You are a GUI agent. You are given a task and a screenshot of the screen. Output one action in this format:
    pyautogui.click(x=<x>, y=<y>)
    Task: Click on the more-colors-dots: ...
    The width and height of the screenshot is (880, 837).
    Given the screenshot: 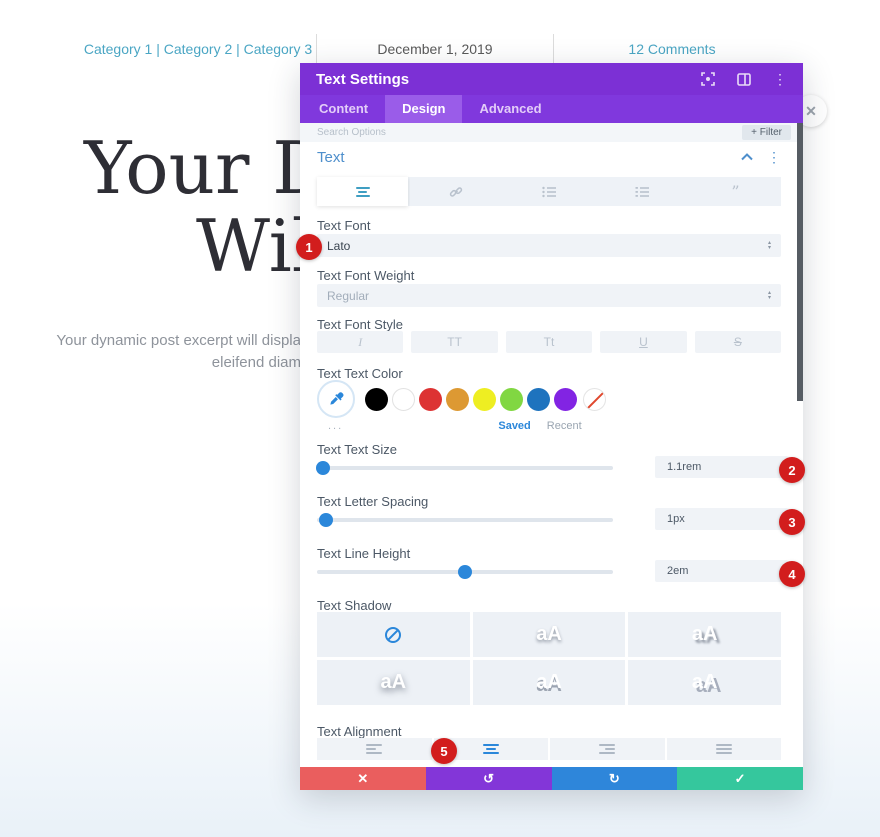 What is the action you would take?
    pyautogui.click(x=336, y=426)
    